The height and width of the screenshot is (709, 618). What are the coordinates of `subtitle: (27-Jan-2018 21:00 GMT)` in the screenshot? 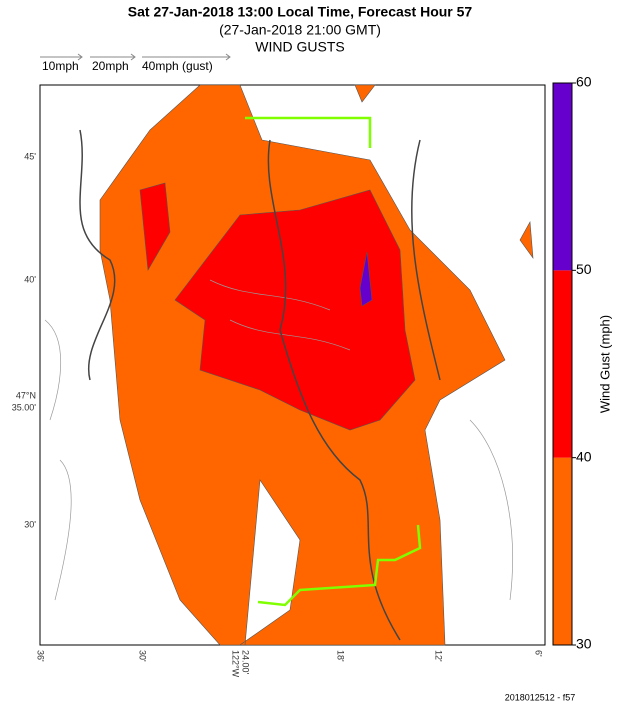 It's located at (300, 30).